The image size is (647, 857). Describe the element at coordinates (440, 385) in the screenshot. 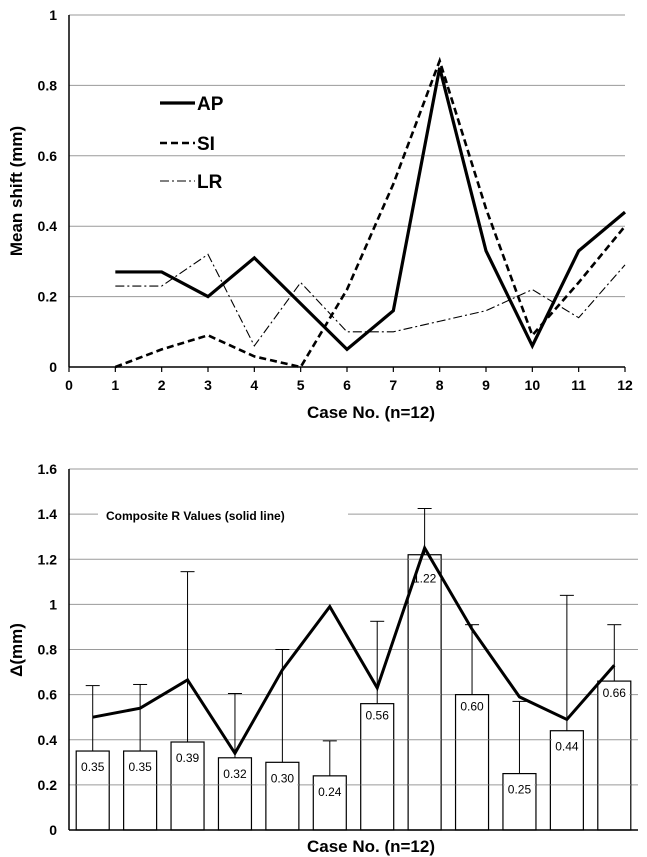

I see `top-x-tick-label: 8` at that location.